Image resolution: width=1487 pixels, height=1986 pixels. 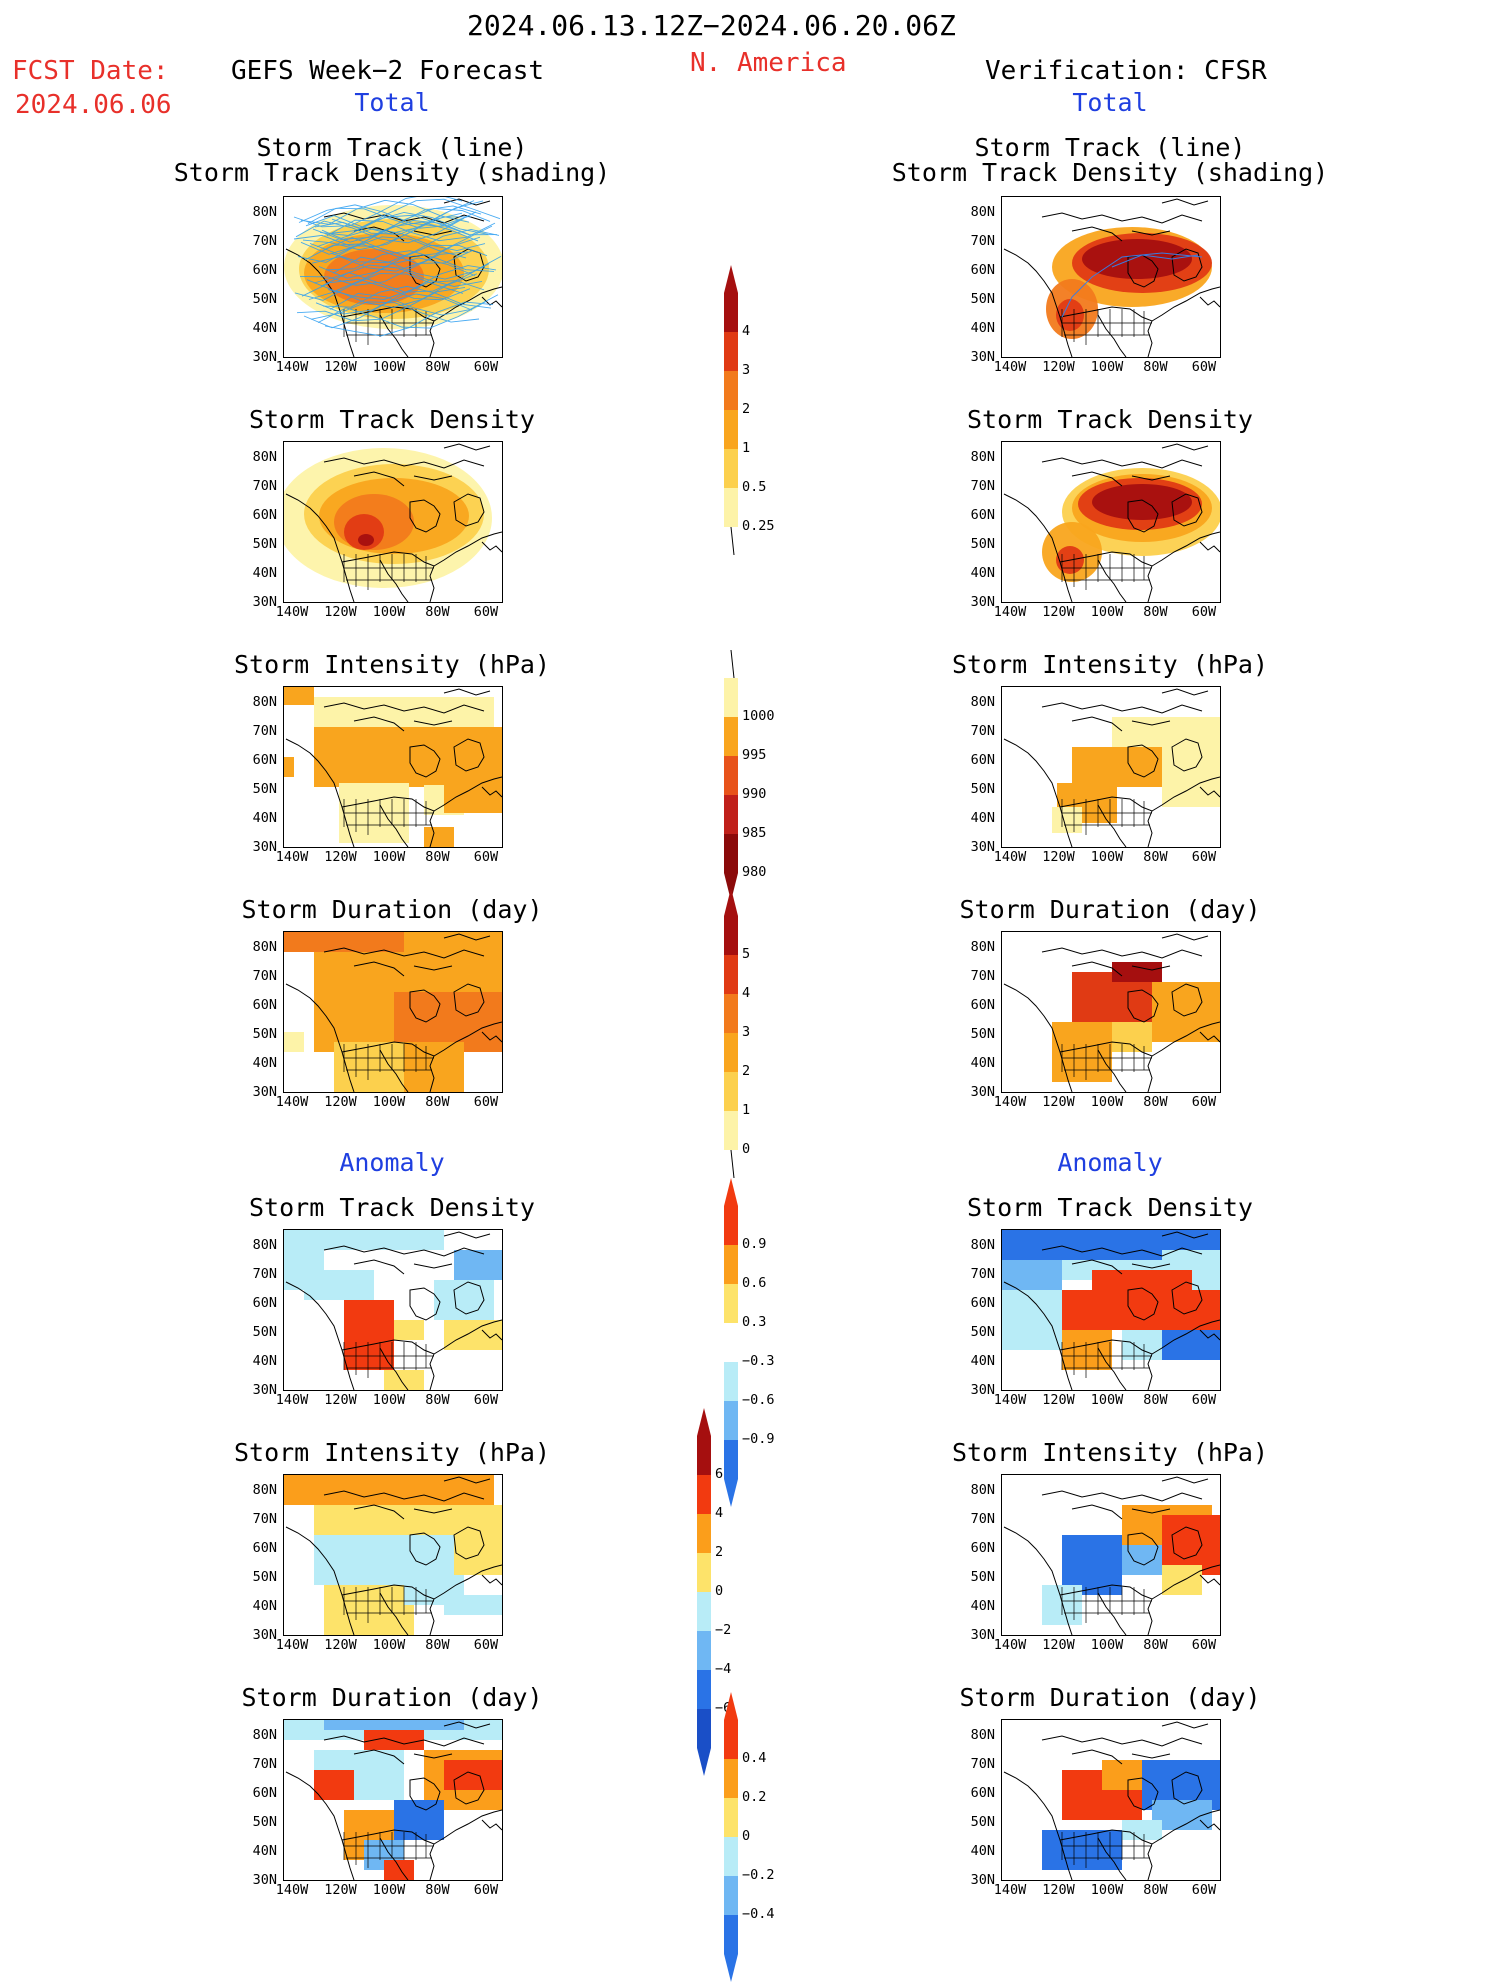 What do you see at coordinates (1111, 522) in the screenshot?
I see `map-density-right-canvas` at bounding box center [1111, 522].